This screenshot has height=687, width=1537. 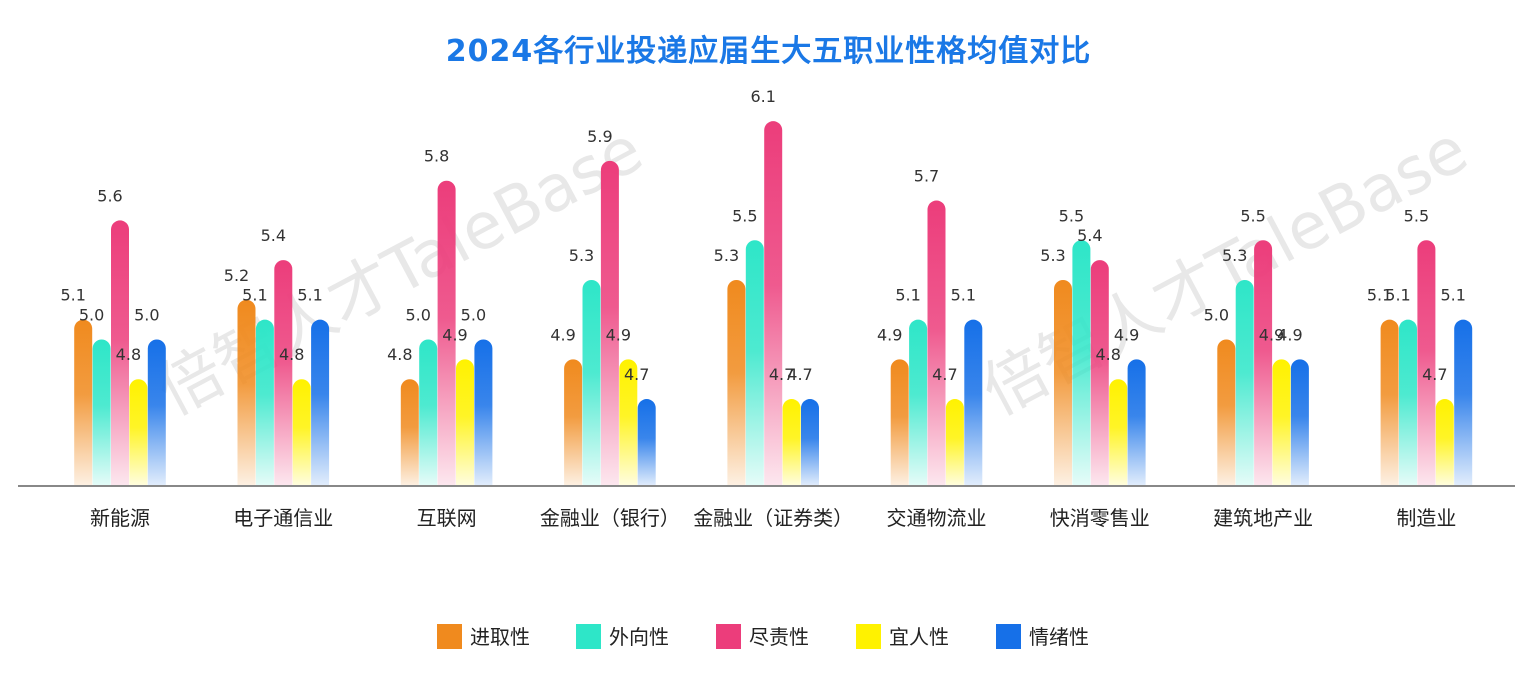 I want to click on legend-label: 外向性, so click(x=639, y=637).